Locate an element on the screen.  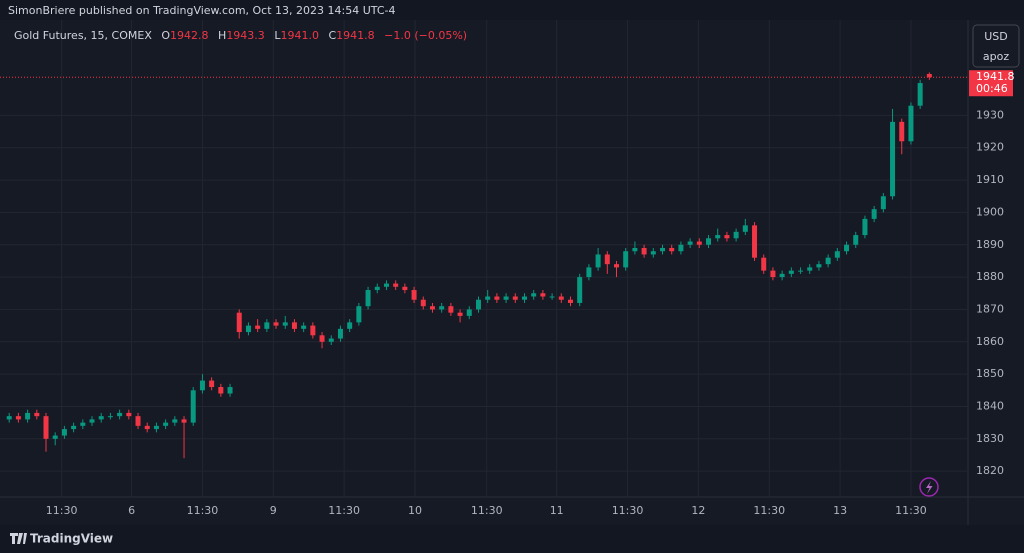
x-tick-label: 13 is located at coordinates (840, 510).